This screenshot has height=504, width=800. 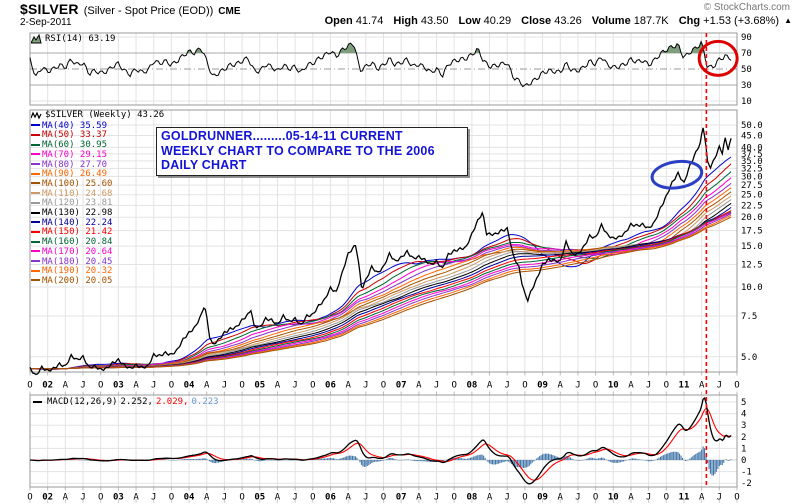 What do you see at coordinates (97, 194) in the screenshot?
I see `ma-legend-item: MA(110) 24.68` at bounding box center [97, 194].